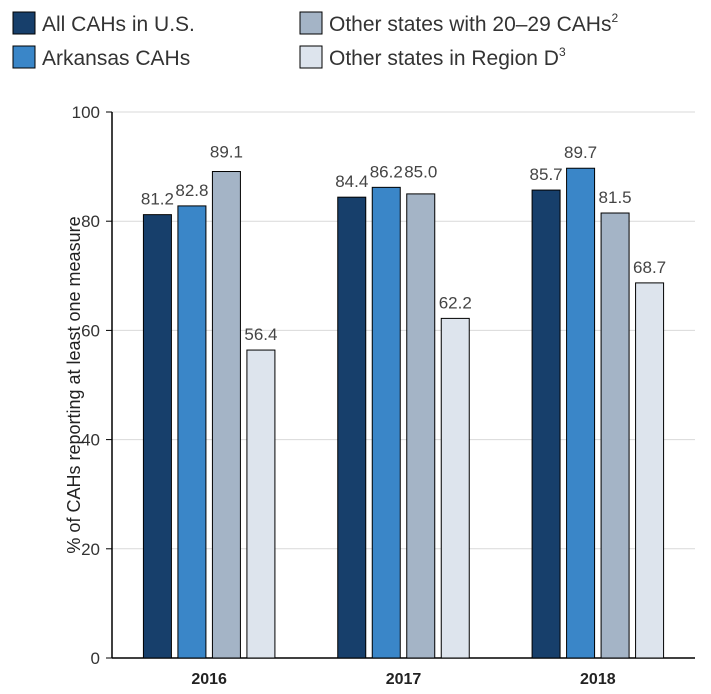 The height and width of the screenshot is (694, 711). Describe the element at coordinates (386, 171) in the screenshot. I see `data-label-2017-2: 86.2` at that location.